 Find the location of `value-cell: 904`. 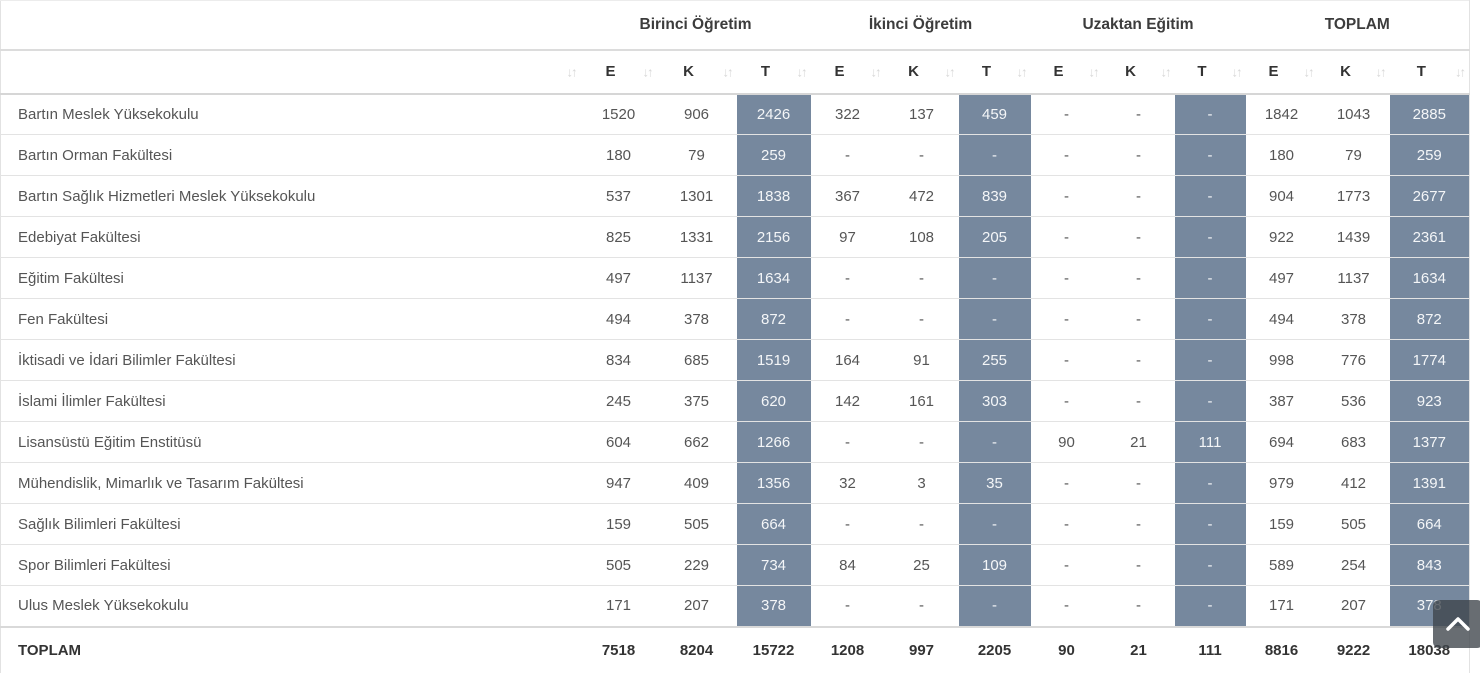

value-cell: 904 is located at coordinates (1281, 196).